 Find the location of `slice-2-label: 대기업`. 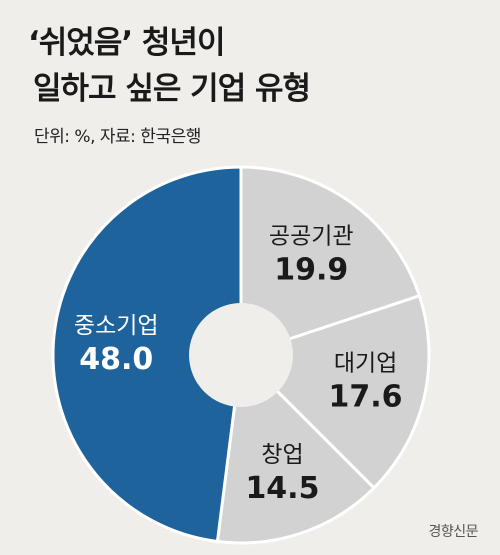

slice-2-label: 대기업 is located at coordinates (365, 363).